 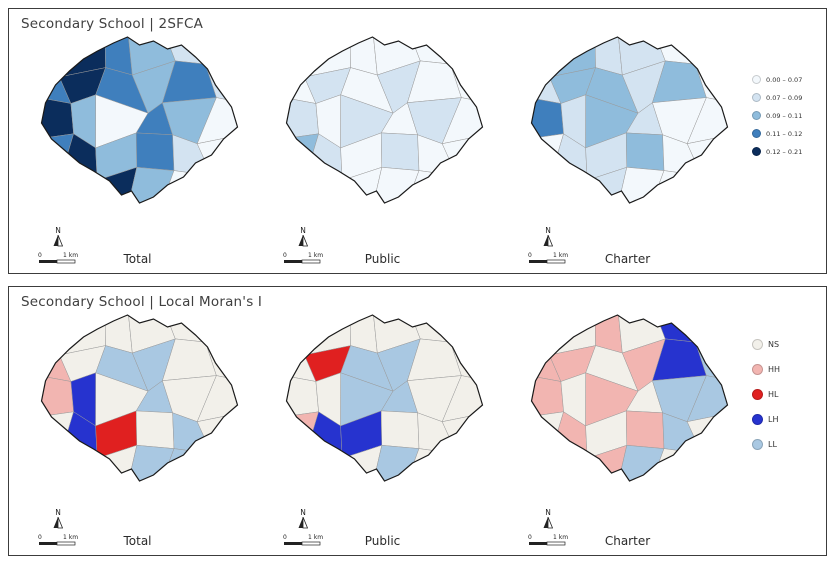 I want to click on map-label-public: Public, so click(x=382, y=541).